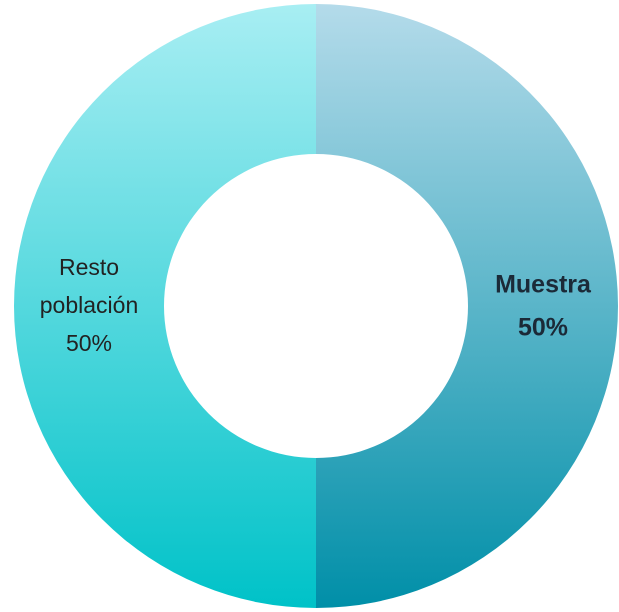  What do you see at coordinates (543, 306) in the screenshot?
I see `slice-label: Muestra 50%` at bounding box center [543, 306].